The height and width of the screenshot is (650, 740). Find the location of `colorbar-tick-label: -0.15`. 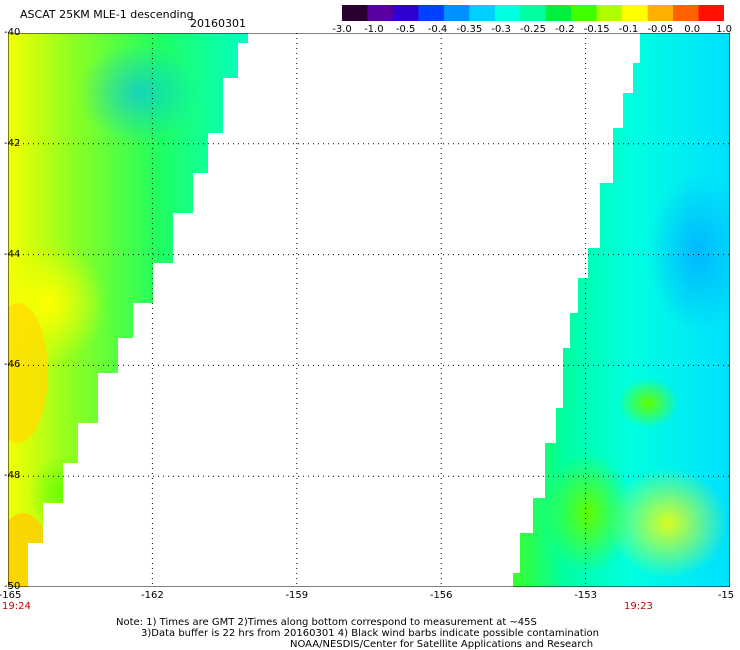

colorbar-tick-label: -0.15 is located at coordinates (596, 29).